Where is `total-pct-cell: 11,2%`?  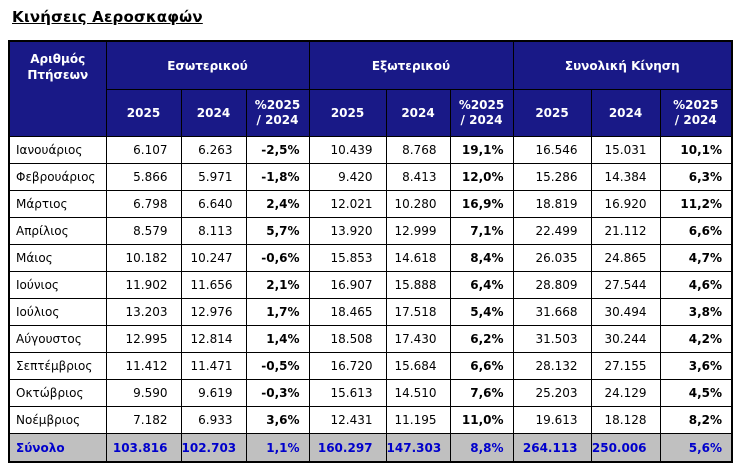
total-pct-cell: 11,2% is located at coordinates (696, 204).